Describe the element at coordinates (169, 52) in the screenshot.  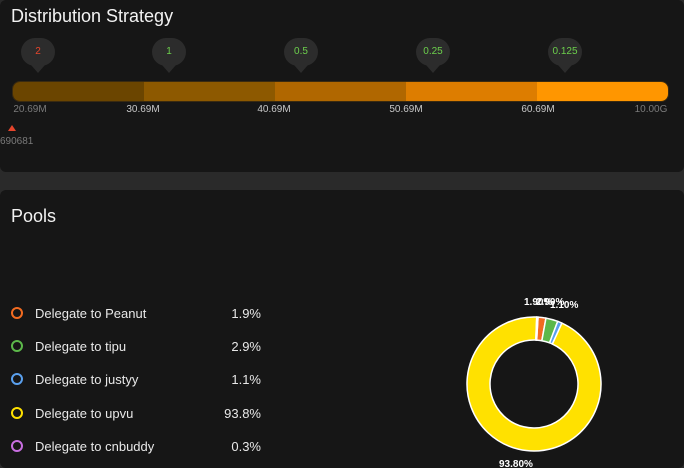
I see `multiplier-bubble: 1` at that location.